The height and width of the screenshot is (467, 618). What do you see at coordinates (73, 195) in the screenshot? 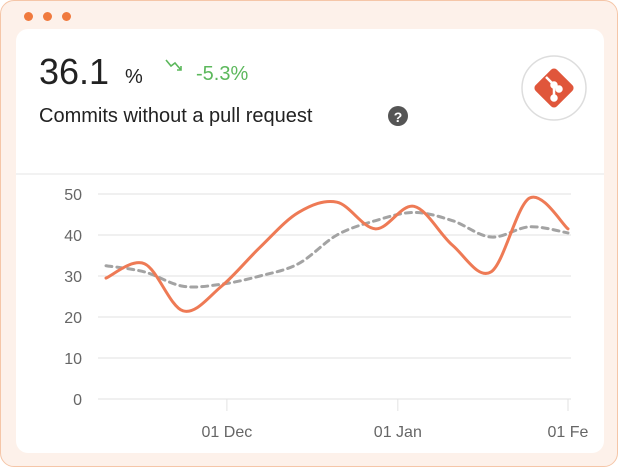
I see `y-tick-label: 50` at bounding box center [73, 195].